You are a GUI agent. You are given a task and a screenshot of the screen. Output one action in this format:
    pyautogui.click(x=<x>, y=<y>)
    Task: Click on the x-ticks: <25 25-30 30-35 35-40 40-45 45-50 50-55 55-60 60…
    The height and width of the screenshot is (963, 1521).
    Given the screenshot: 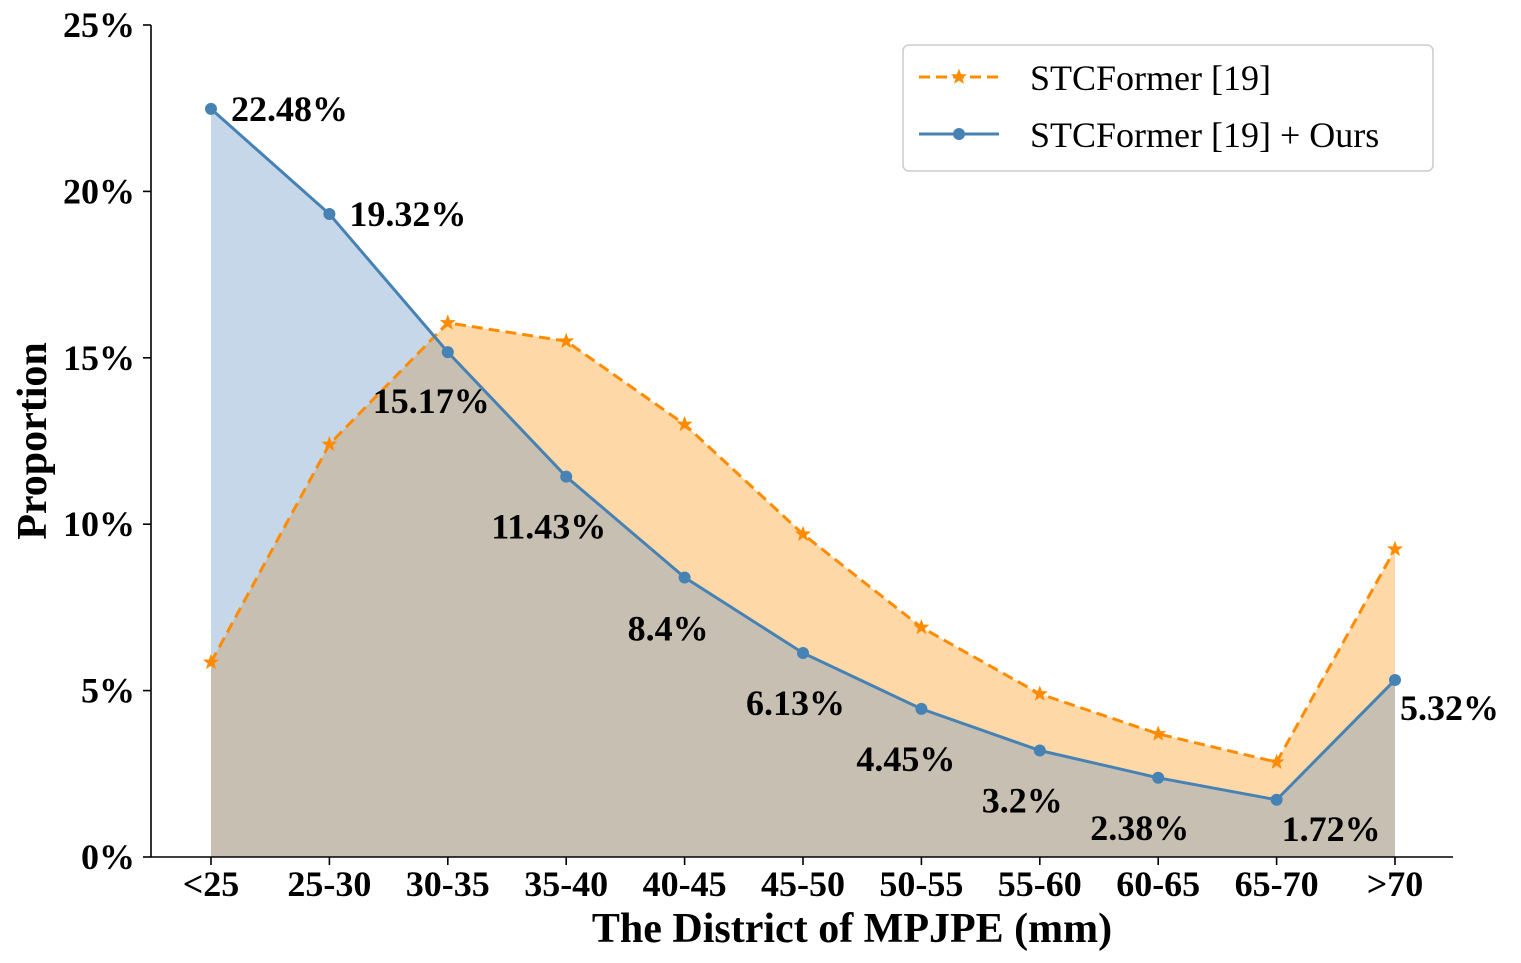 What is the action you would take?
    pyautogui.click(x=803, y=880)
    